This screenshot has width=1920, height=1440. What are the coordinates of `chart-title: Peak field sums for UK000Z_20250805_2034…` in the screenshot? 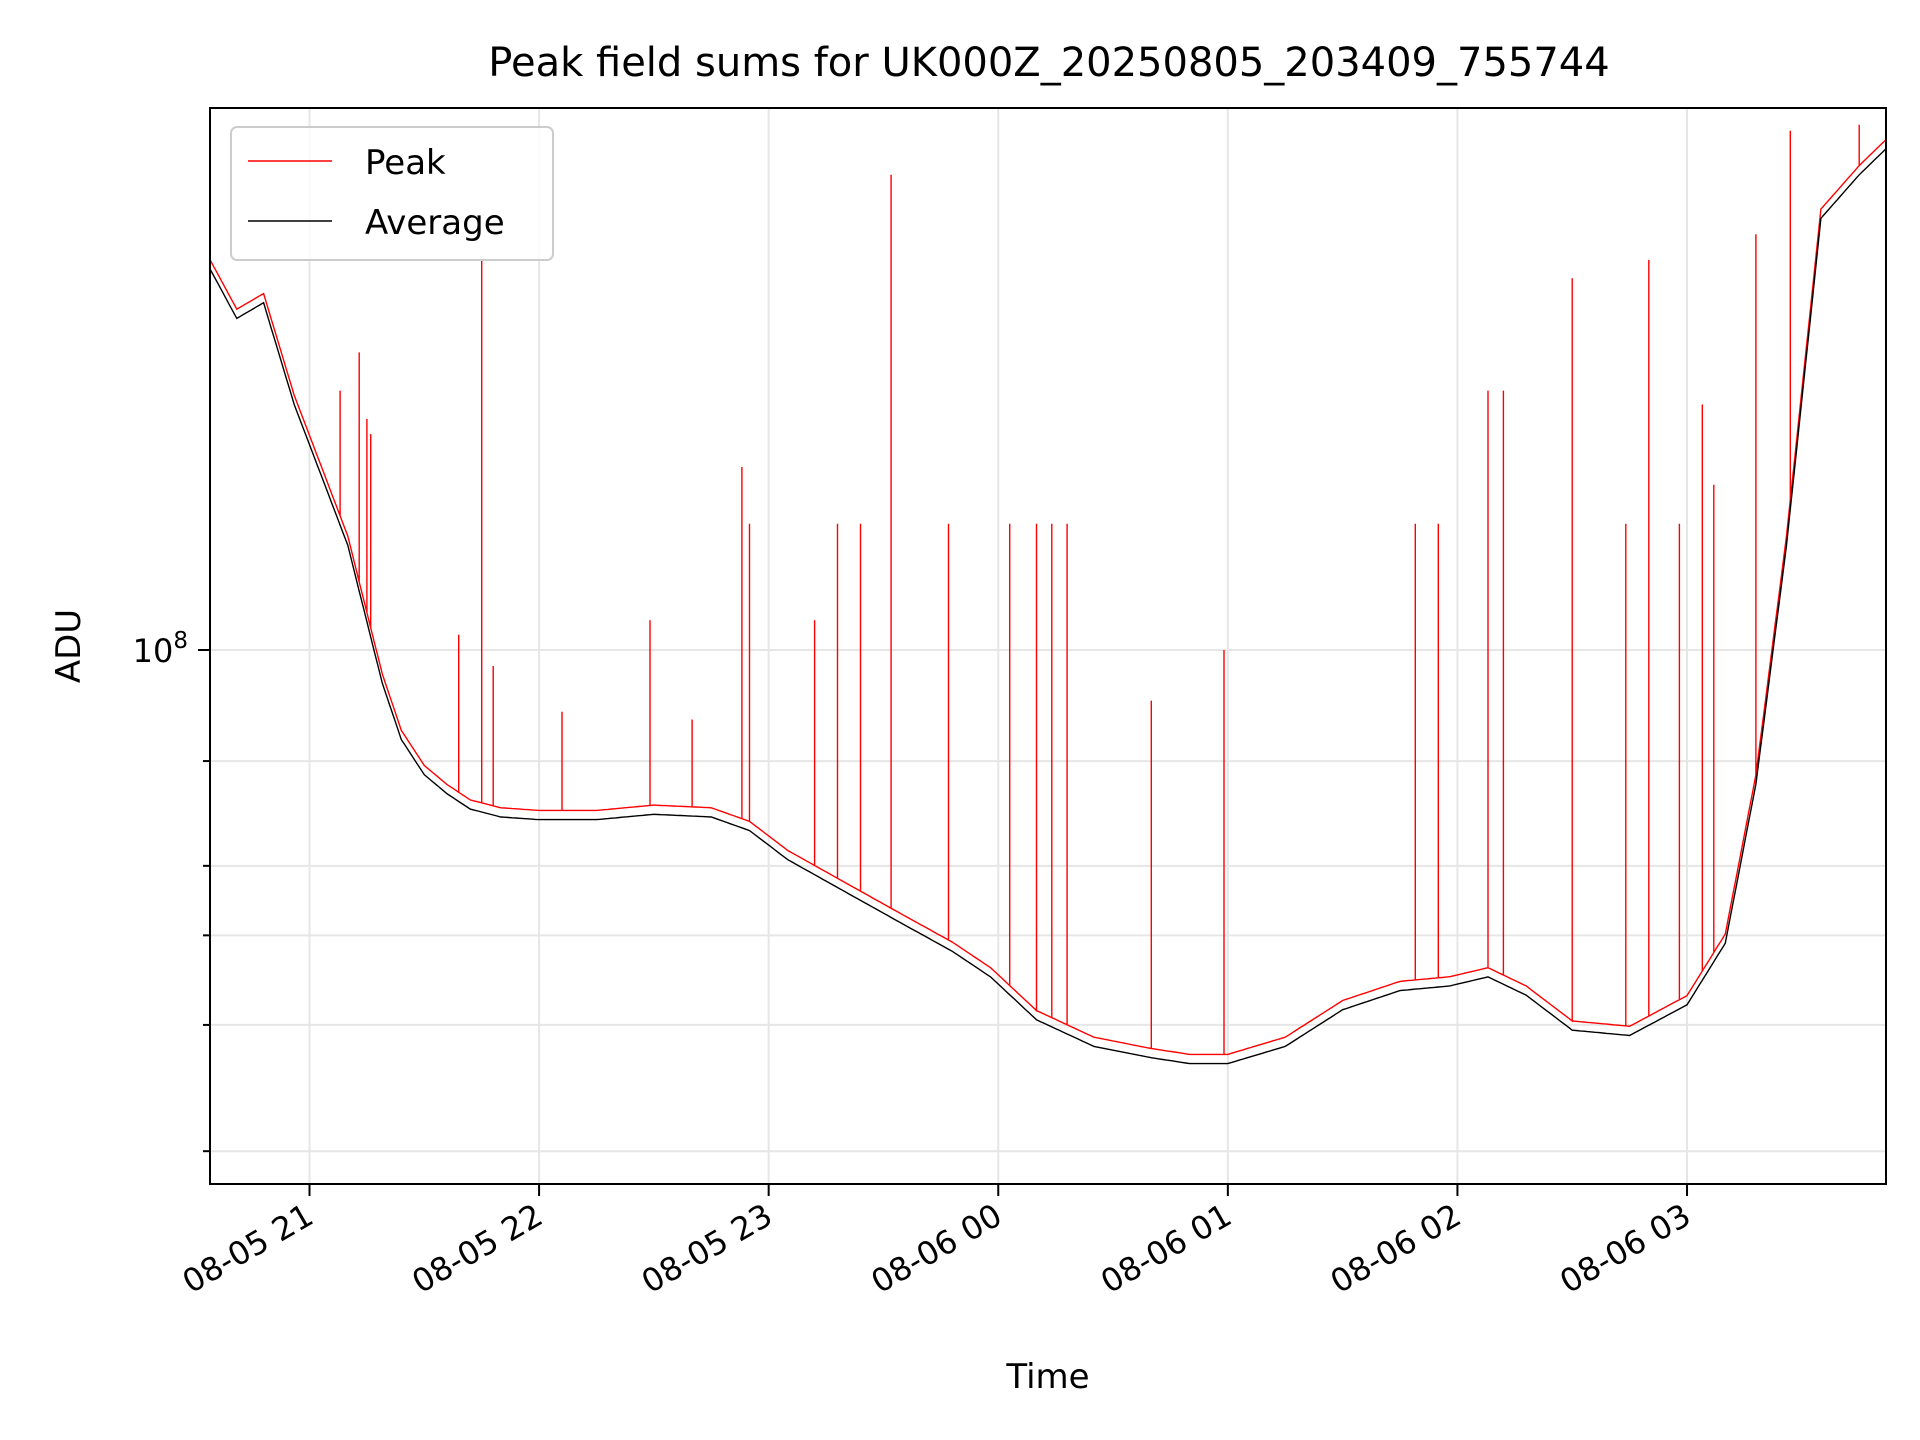 It's located at (1048, 63).